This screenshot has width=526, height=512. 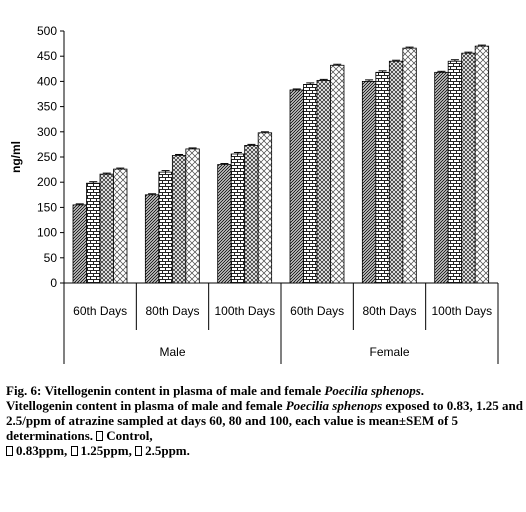 I want to click on y-tick-label: 400, so click(x=47, y=81).